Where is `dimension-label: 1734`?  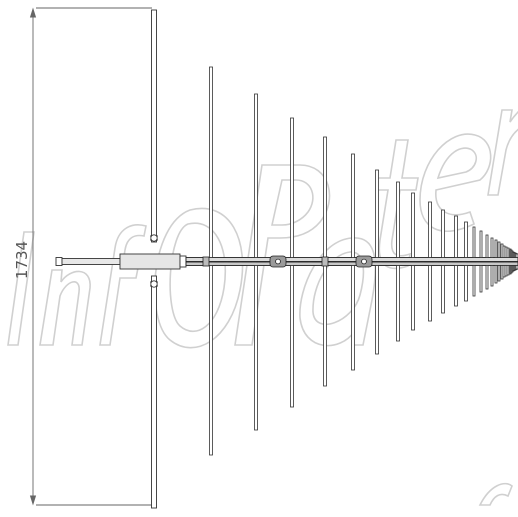
dimension-label: 1734 is located at coordinates (22, 260).